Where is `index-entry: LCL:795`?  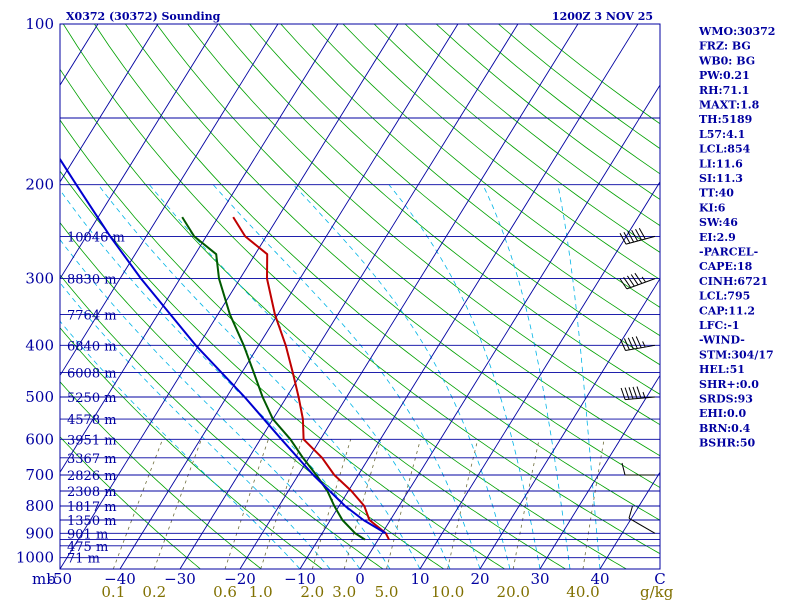 index-entry: LCL:795 is located at coordinates (724, 296).